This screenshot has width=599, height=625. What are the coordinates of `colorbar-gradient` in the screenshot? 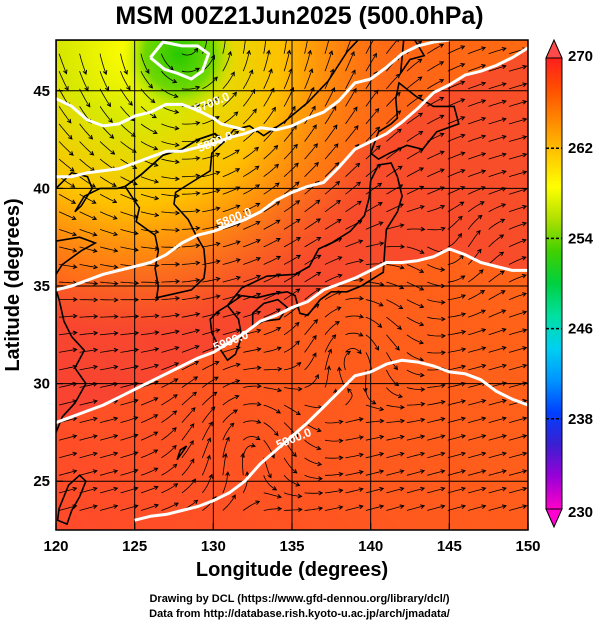 It's located at (554, 283).